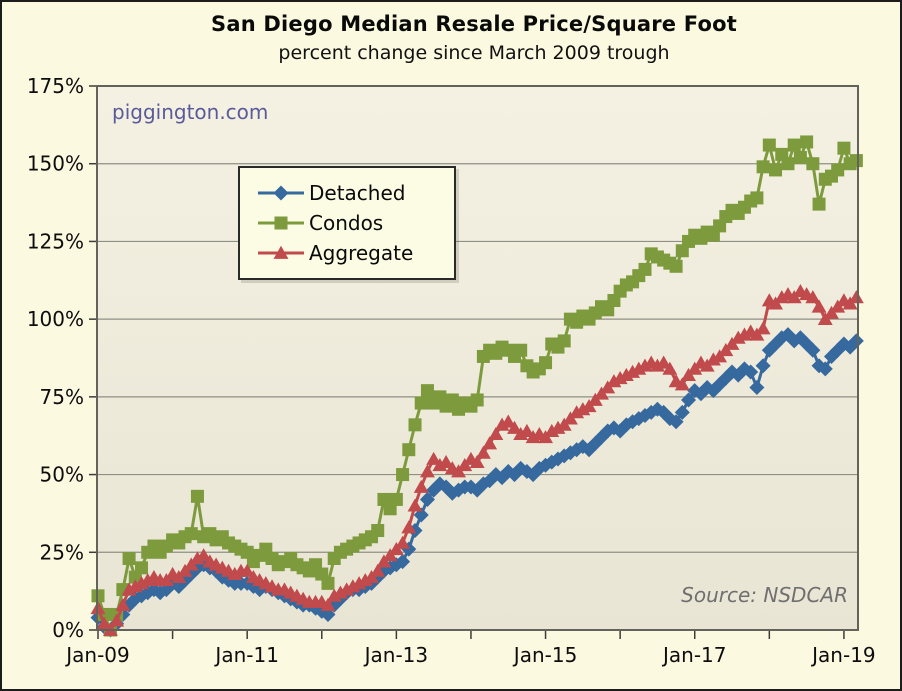 The width and height of the screenshot is (902, 691). Describe the element at coordinates (55, 241) in the screenshot. I see `svg-text: 125%` at that location.